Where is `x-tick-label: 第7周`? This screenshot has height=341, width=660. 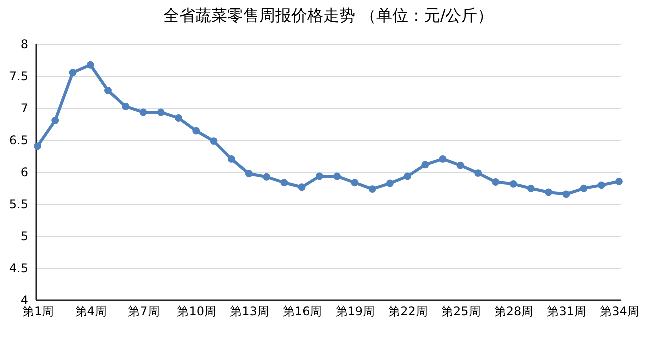
x-tick-label: 第7周 is located at coordinates (144, 311).